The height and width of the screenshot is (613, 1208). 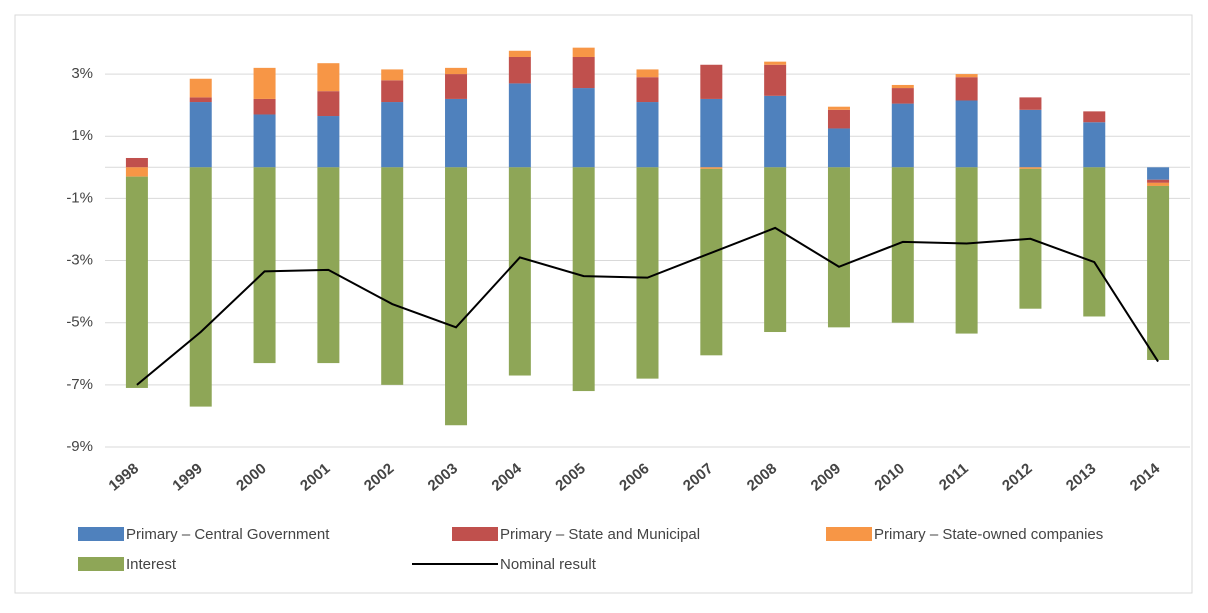 I want to click on y-tick-label: -1%, so click(x=79, y=197).